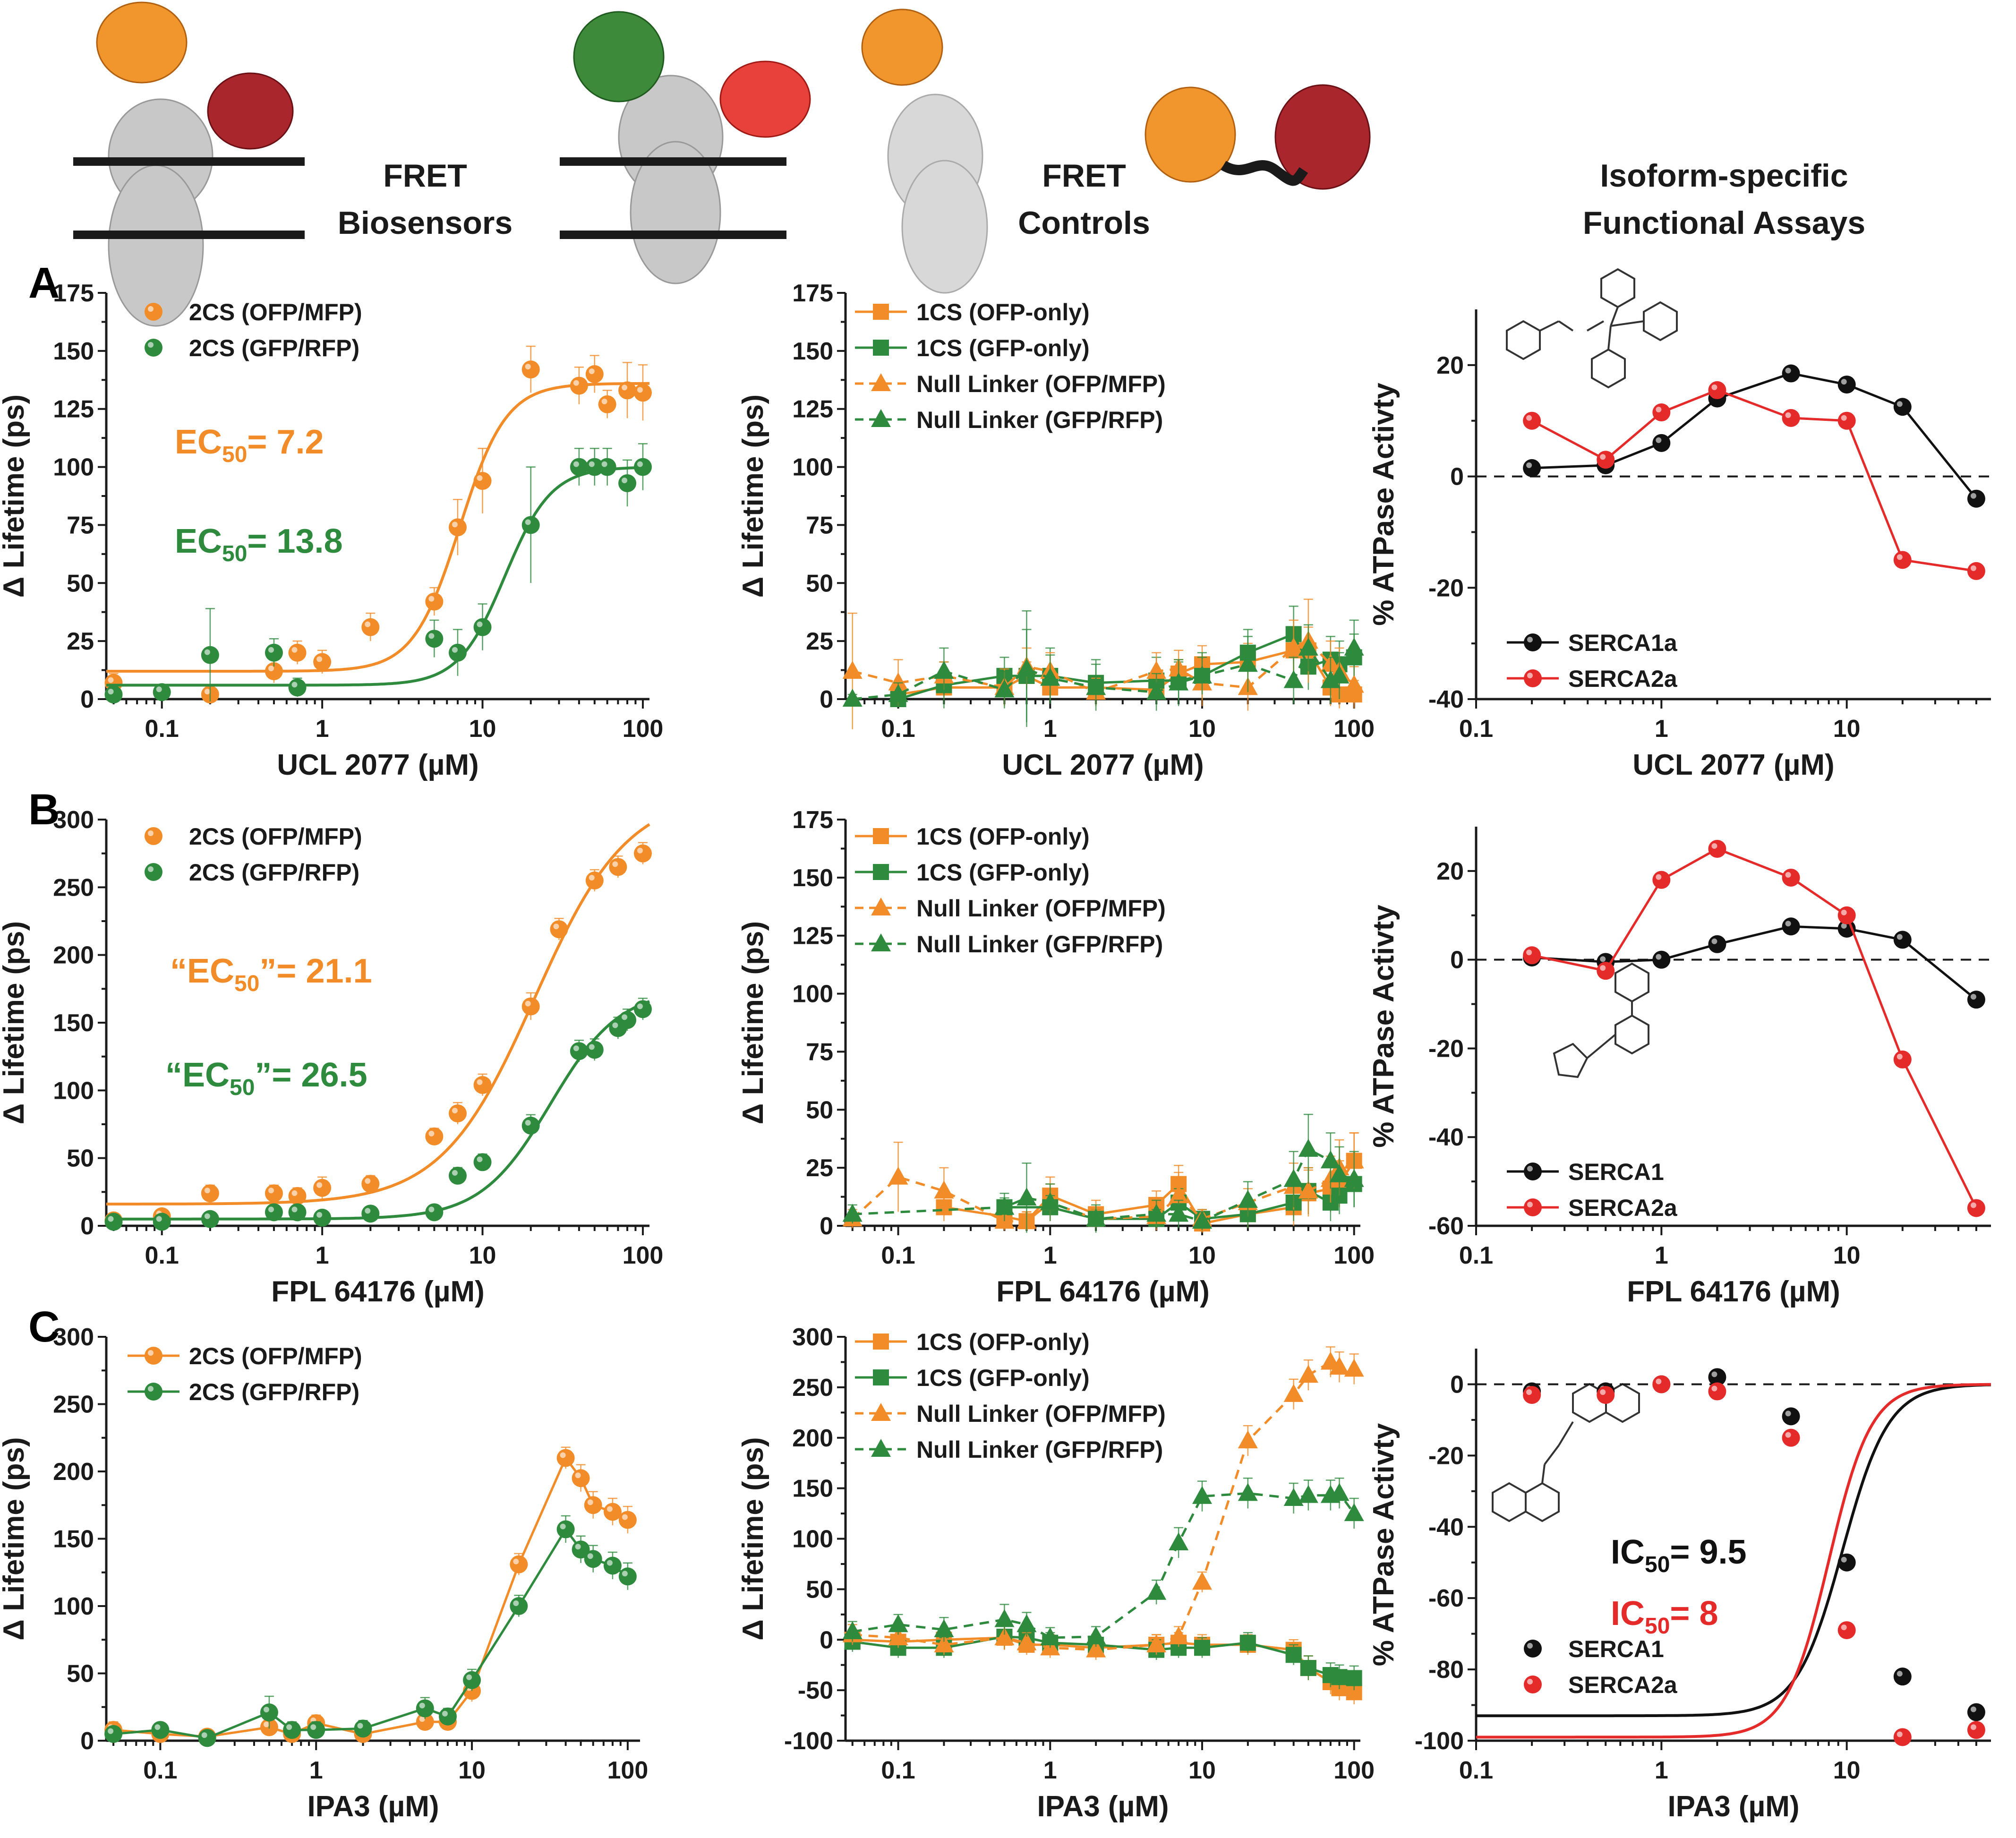 The image size is (2016, 1838). I want to click on x-tick-label: 100, so click(643, 1255).